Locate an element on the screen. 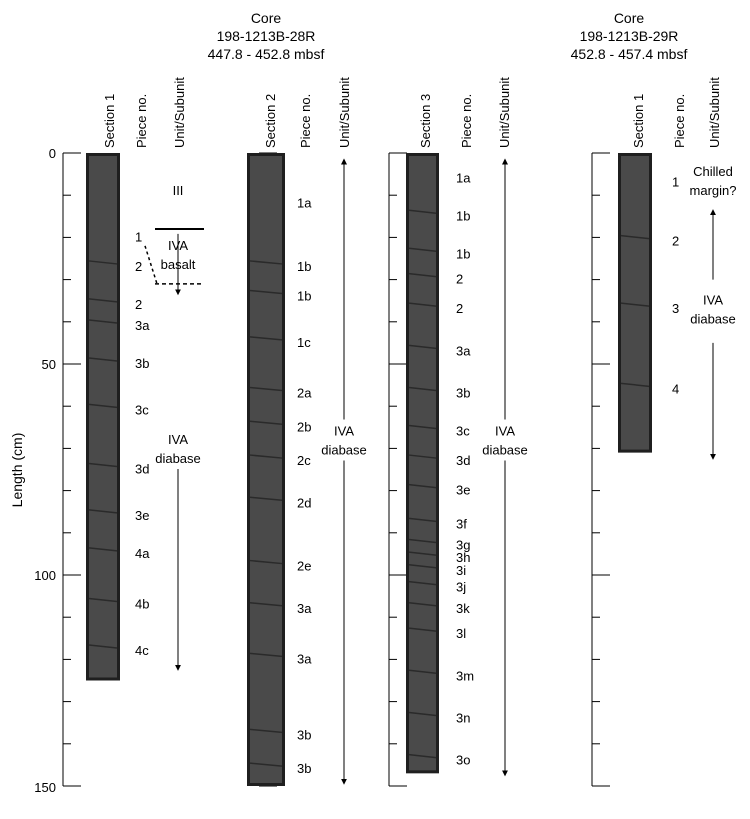 The width and height of the screenshot is (750, 819). header-section-1: Section 1 is located at coordinates (109, 121).